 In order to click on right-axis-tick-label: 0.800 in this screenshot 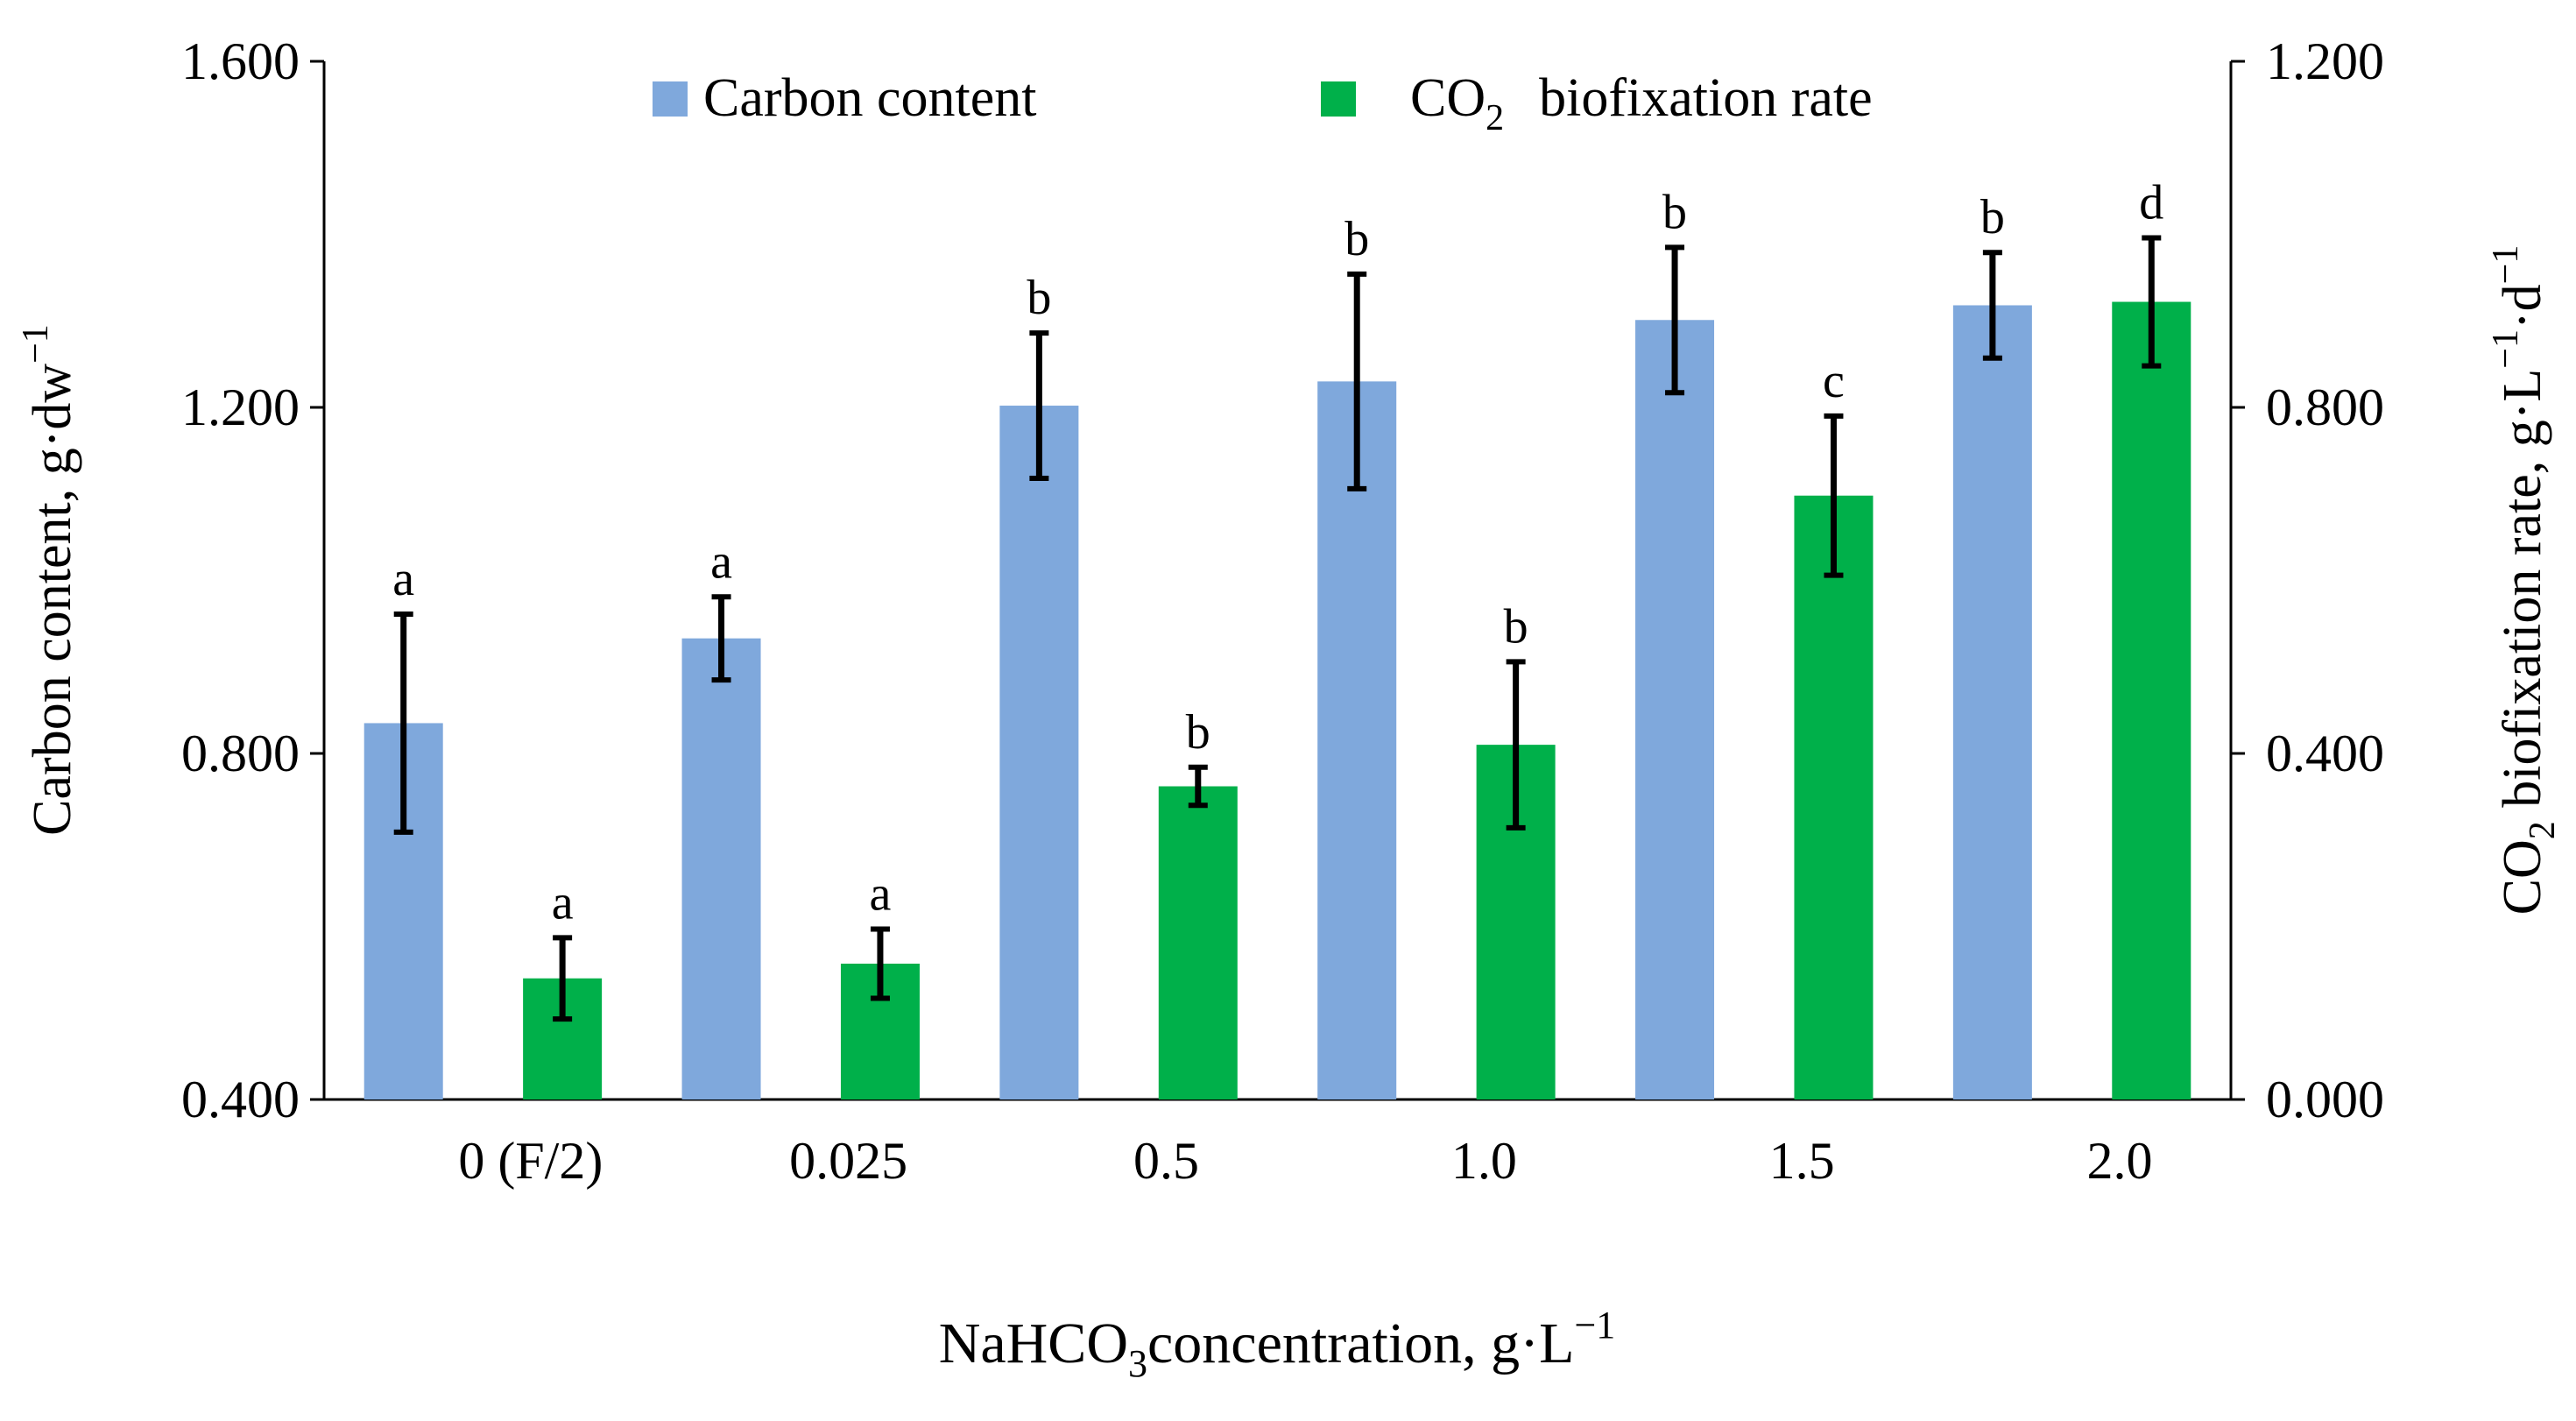, I will do `click(2325, 407)`.